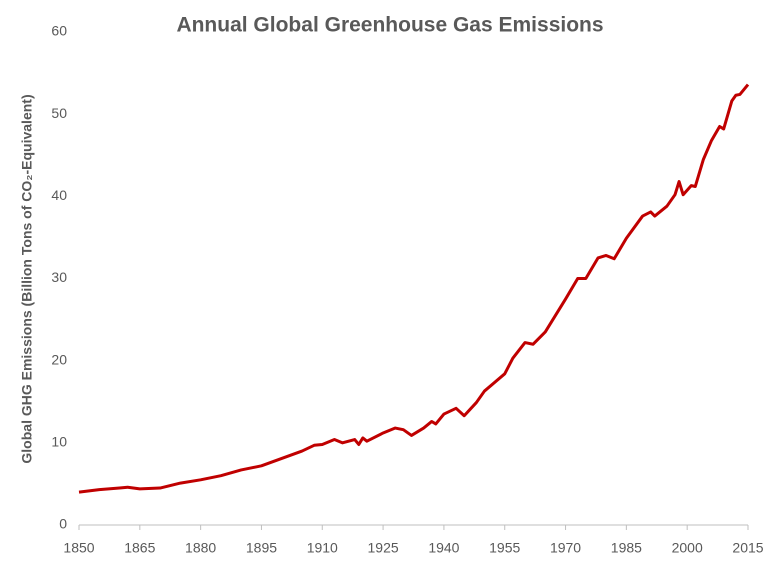  Describe the element at coordinates (63, 524) in the screenshot. I see `y-tick-label: 0` at that location.